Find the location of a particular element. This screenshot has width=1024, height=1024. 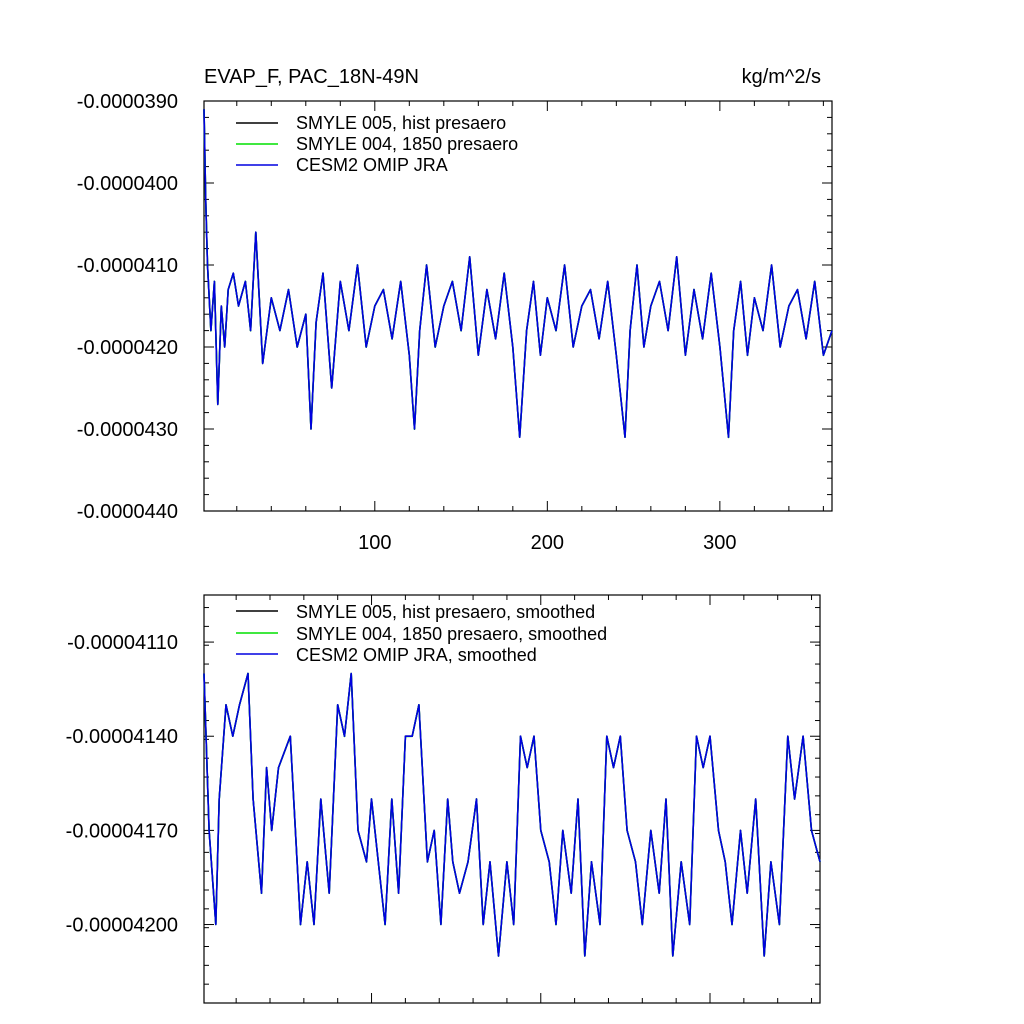

y-tick-label: -0.0000390 is located at coordinates (127, 102).